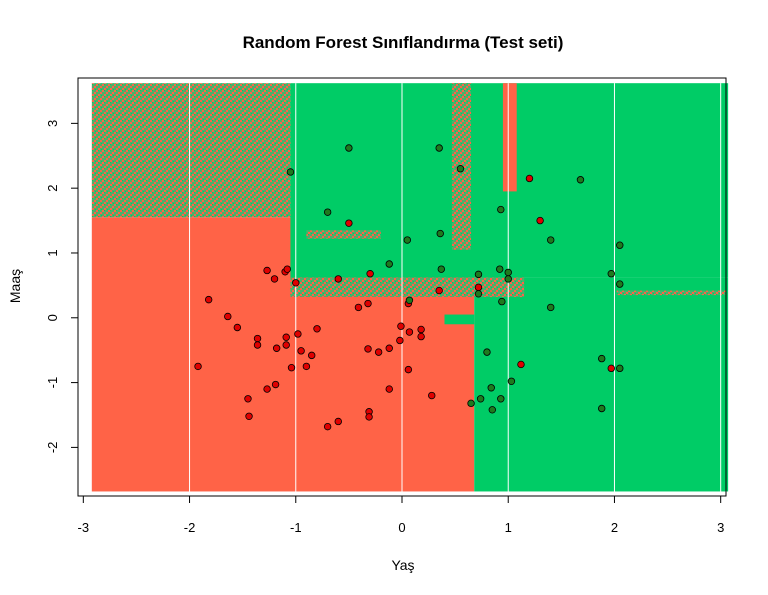  Describe the element at coordinates (52, 383) in the screenshot. I see `y-tick-label: -1` at that location.